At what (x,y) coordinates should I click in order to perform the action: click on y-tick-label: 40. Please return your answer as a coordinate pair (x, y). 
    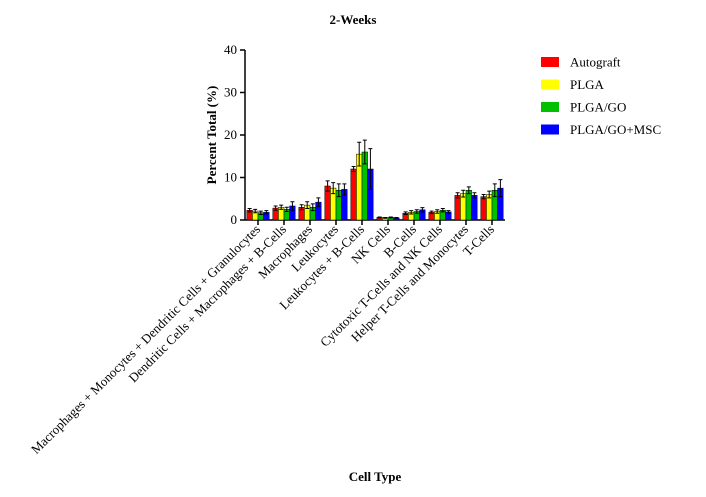
    Looking at the image, I should click on (230, 49).